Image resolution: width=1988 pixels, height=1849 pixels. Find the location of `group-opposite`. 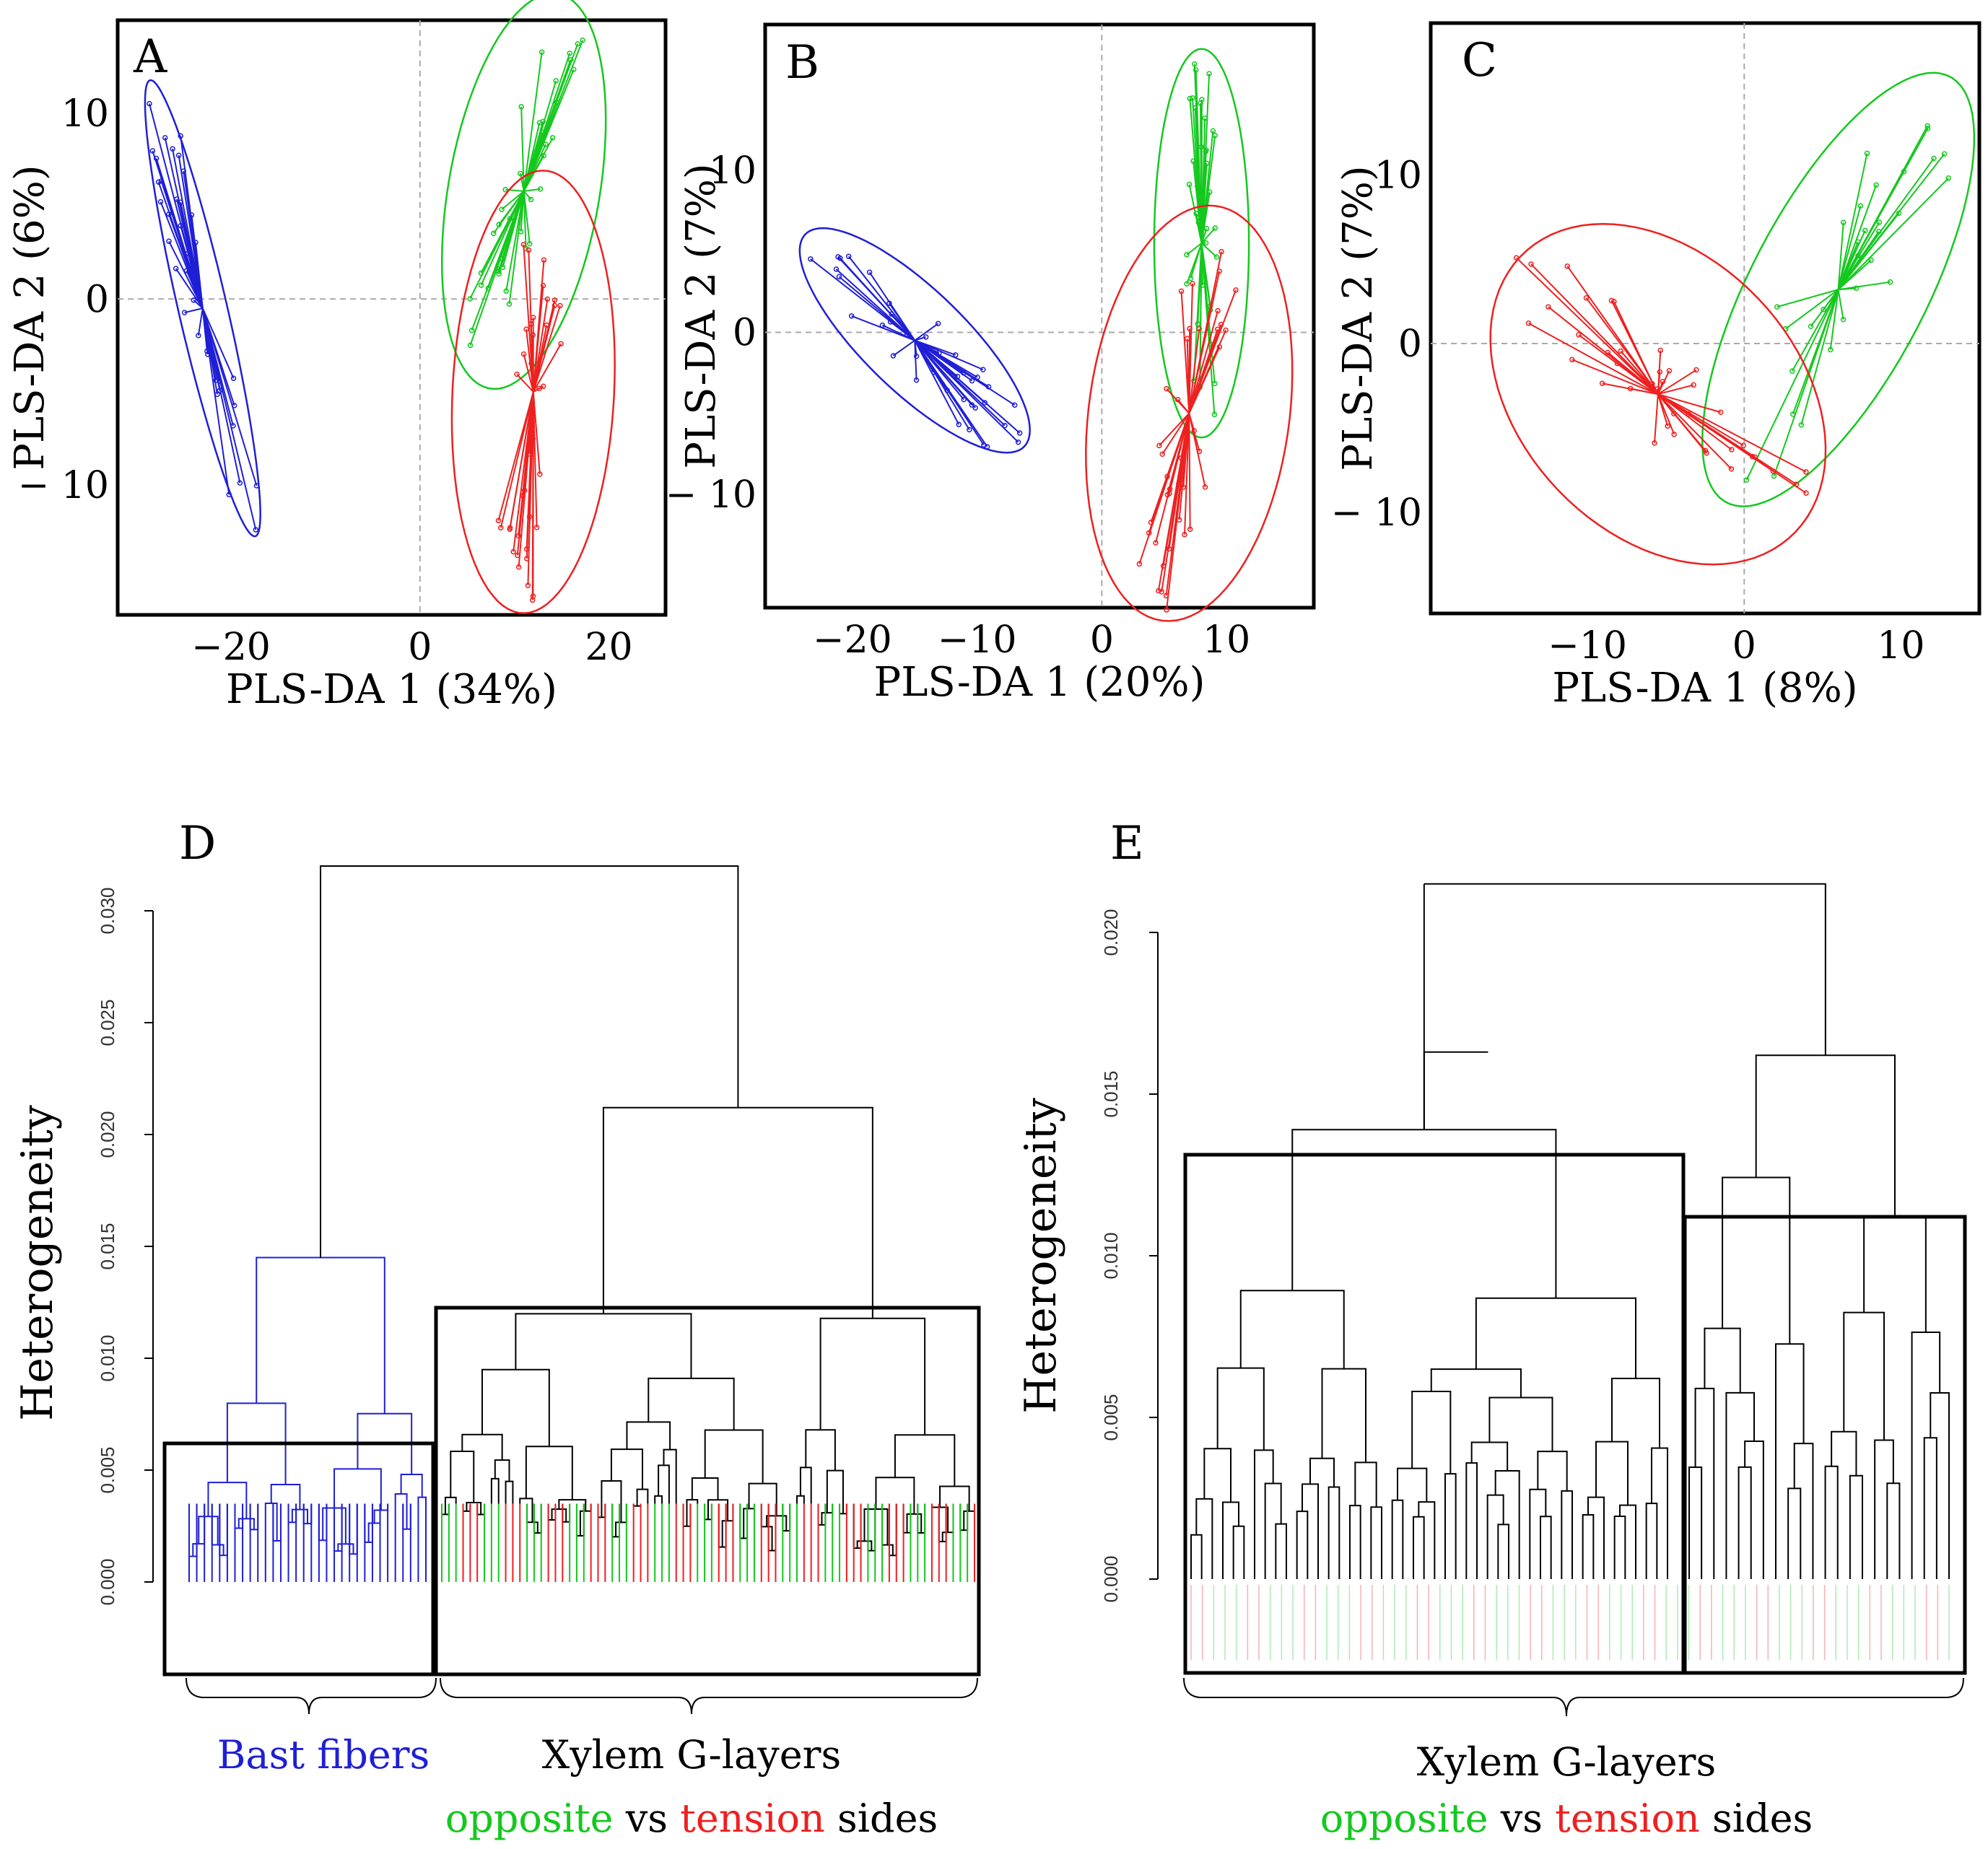

group-opposite is located at coordinates (524, 195).